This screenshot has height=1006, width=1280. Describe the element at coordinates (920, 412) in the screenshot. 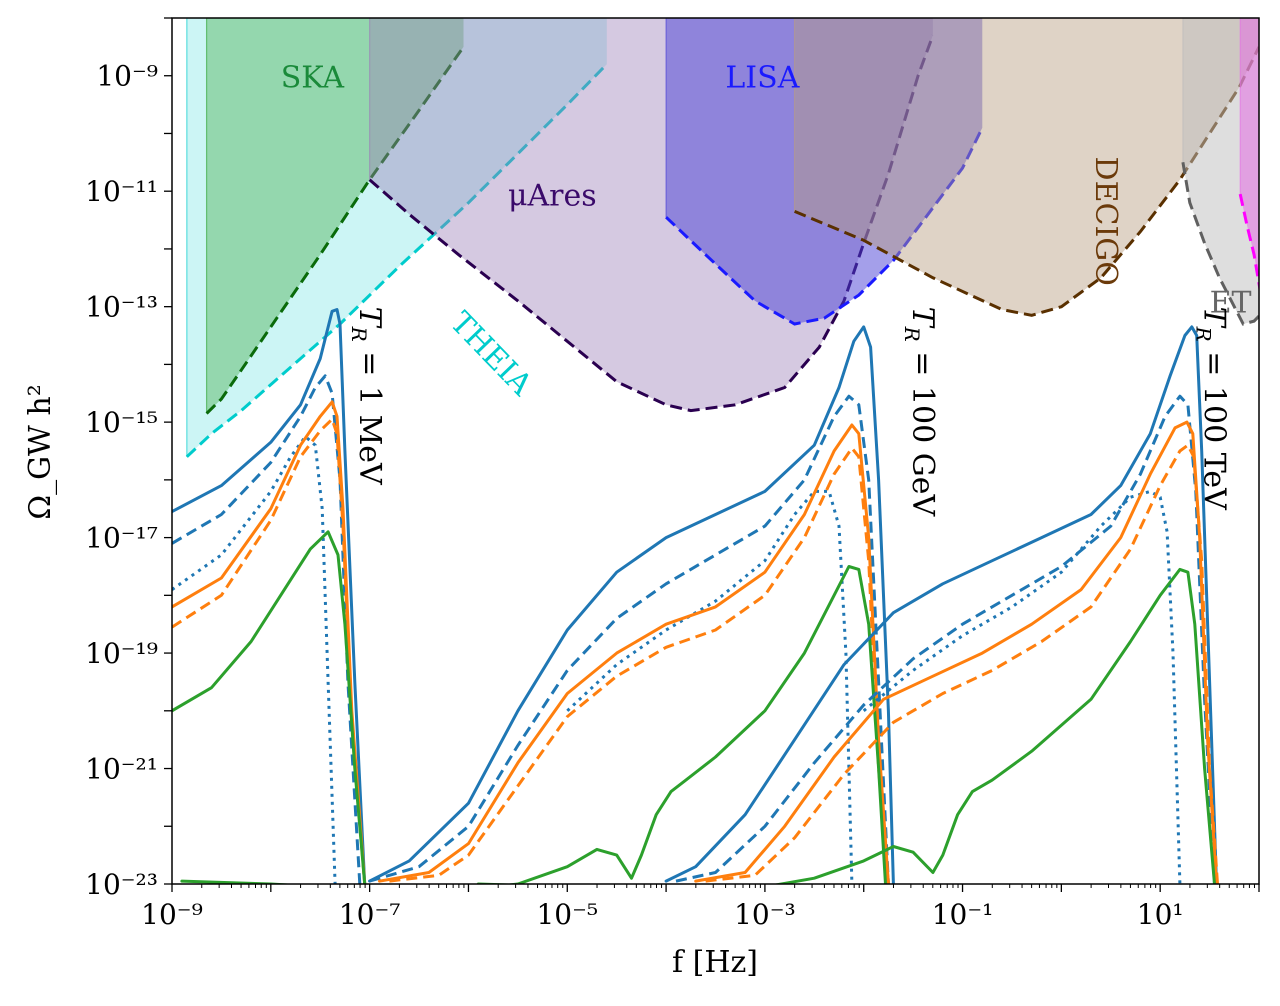

I see `reheat-temperature-label-2: TR = 100 GeV` at that location.